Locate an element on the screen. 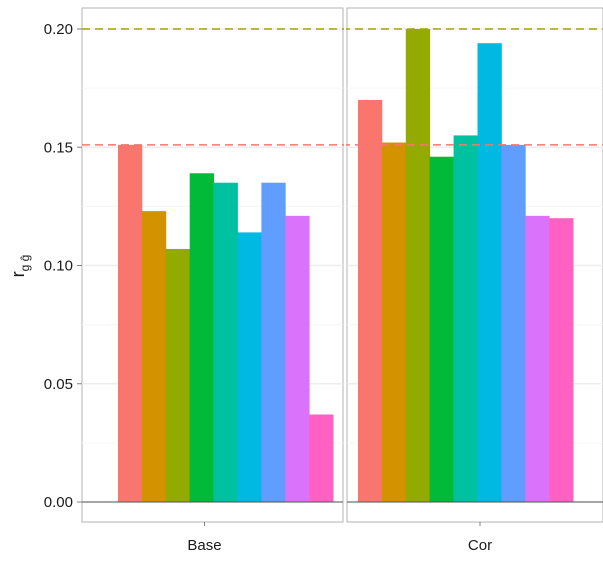 The image size is (603, 563). x-tick-label-base: Base is located at coordinates (204, 545).